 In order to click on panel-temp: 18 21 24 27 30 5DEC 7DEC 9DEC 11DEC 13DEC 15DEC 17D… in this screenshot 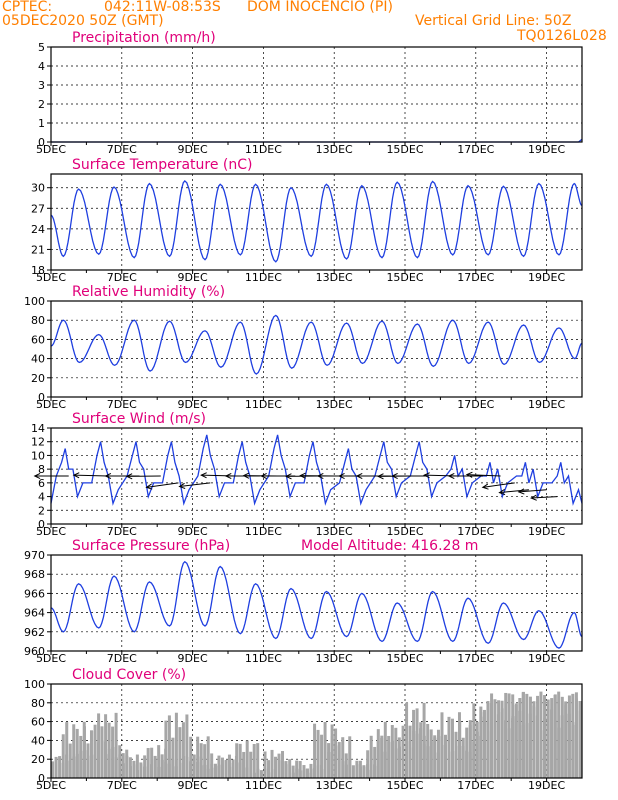, I will do `click(307, 220)`.